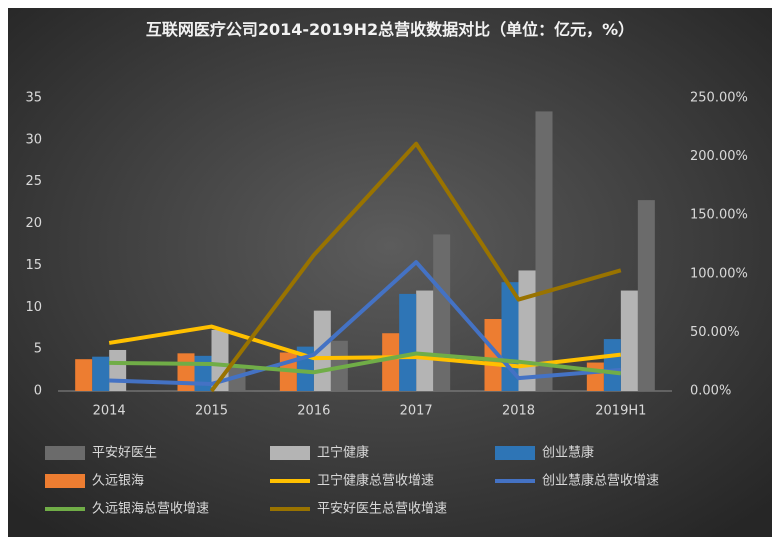 The width and height of the screenshot is (780, 545). What do you see at coordinates (719, 215) in the screenshot?
I see `y2-tick-label: 150.00%` at bounding box center [719, 215].